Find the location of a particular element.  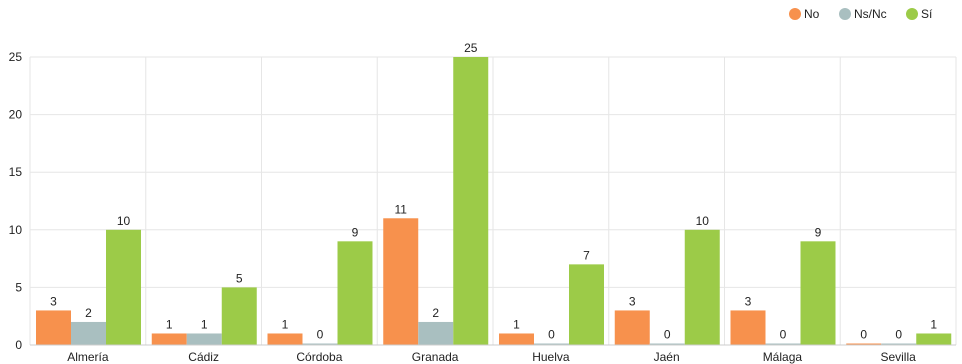

legend-label: Ns/Nc is located at coordinates (870, 14).